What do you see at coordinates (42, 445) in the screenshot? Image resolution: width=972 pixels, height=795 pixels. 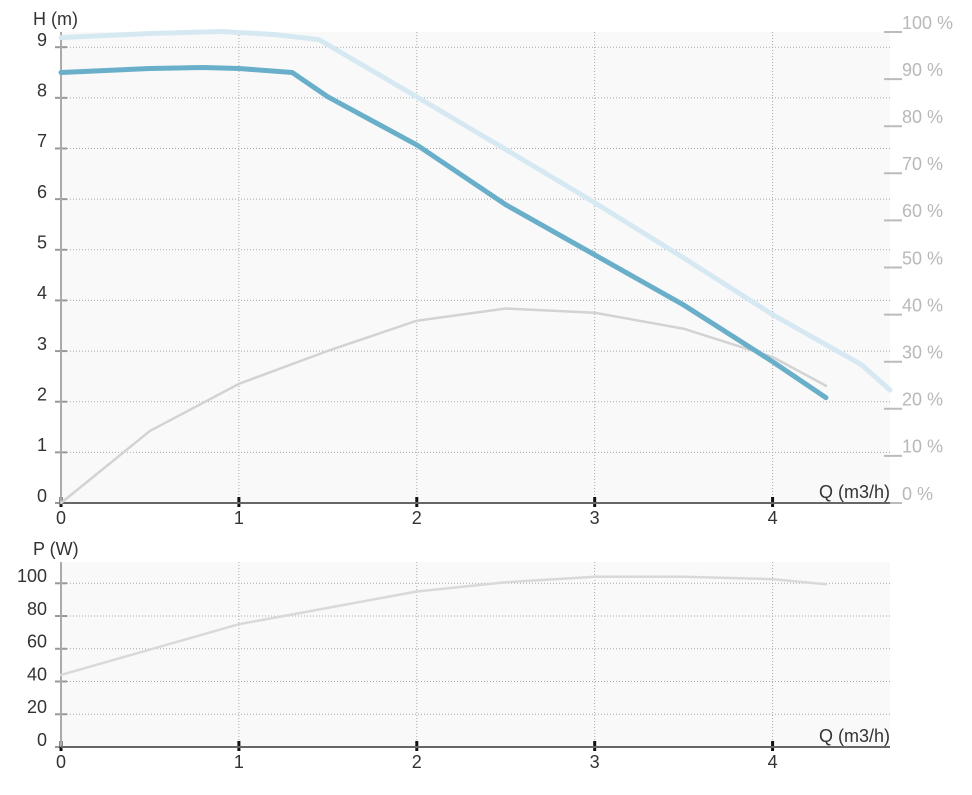 I see `y-tick-label: 1` at bounding box center [42, 445].